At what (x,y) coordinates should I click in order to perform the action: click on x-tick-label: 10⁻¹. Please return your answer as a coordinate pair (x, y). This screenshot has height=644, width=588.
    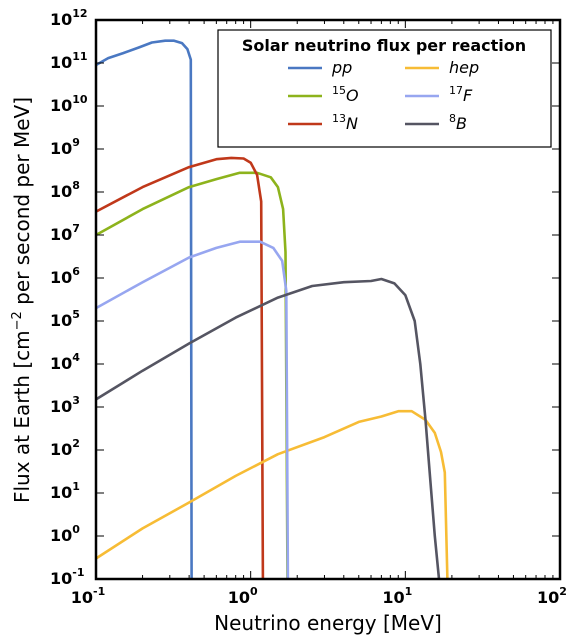
    Looking at the image, I should click on (88, 596).